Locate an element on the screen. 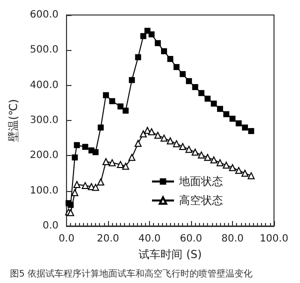 The image size is (300, 283). x-tick-label: 20.0 is located at coordinates (108, 239).